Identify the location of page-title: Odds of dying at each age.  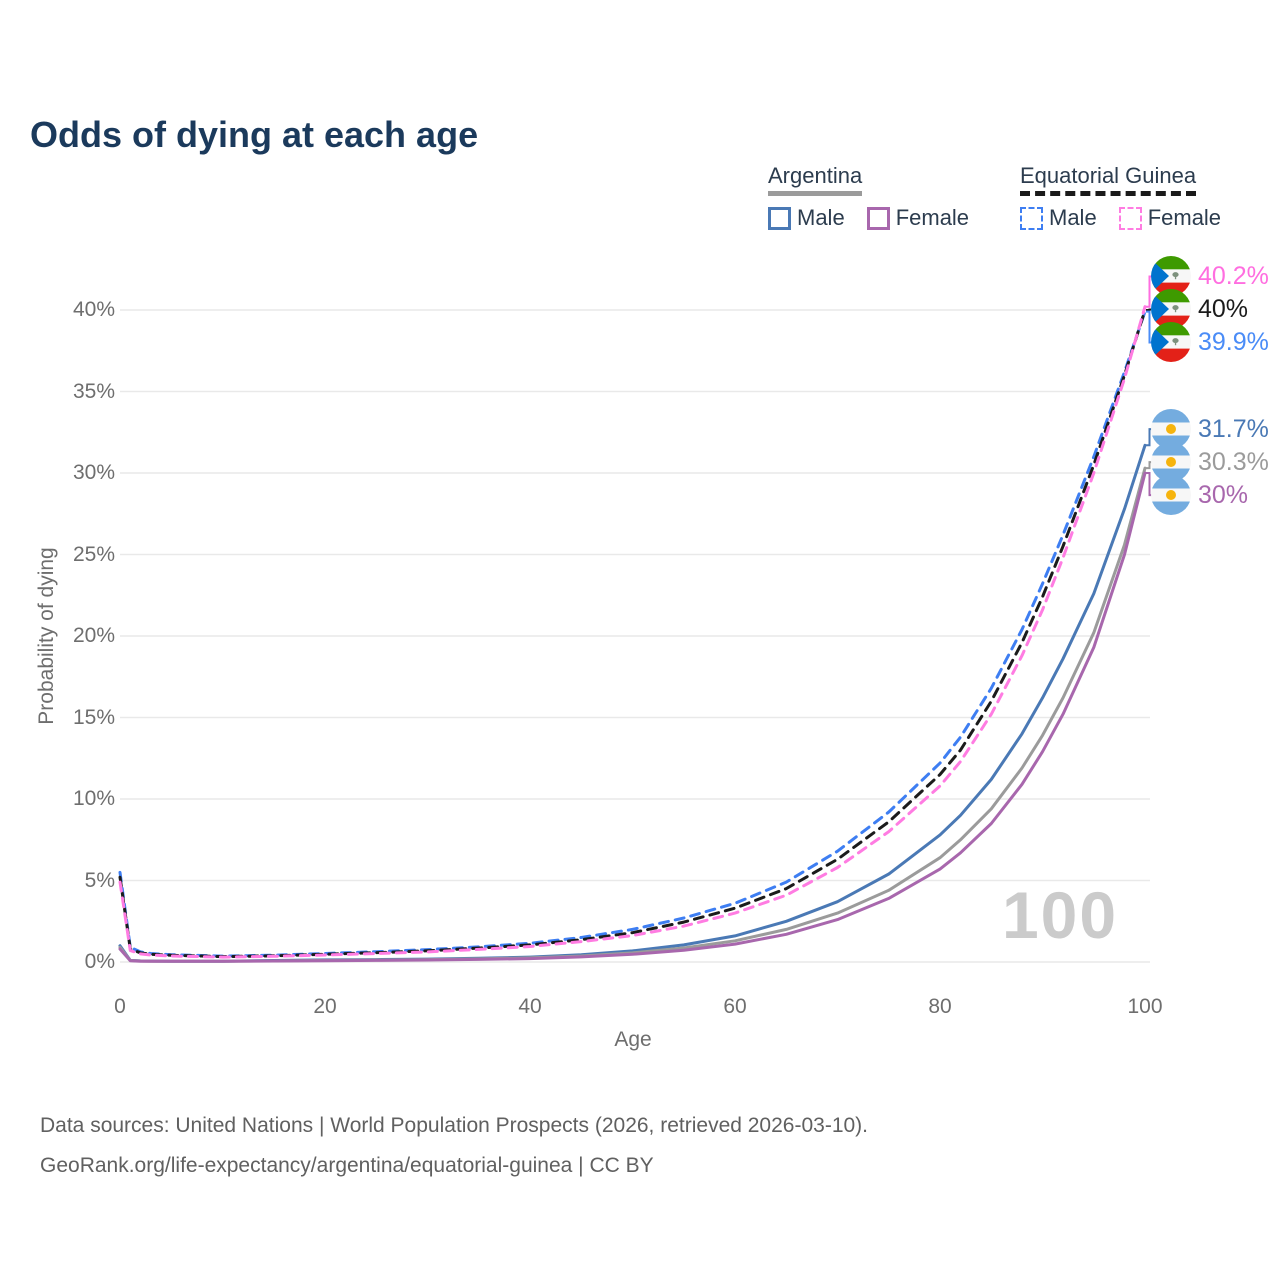
(254, 135).